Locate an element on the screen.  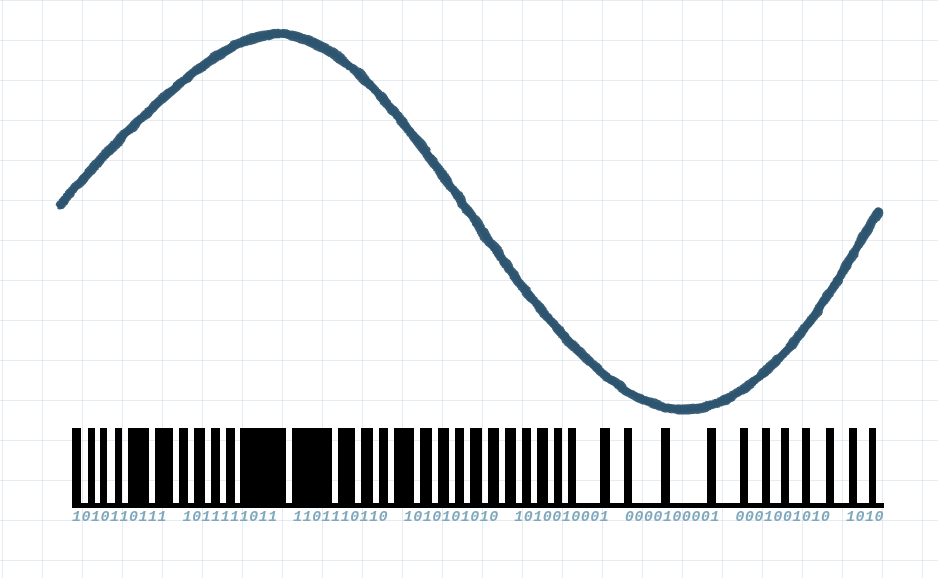
binary-digit-group: 1010110111 is located at coordinates (120, 517).